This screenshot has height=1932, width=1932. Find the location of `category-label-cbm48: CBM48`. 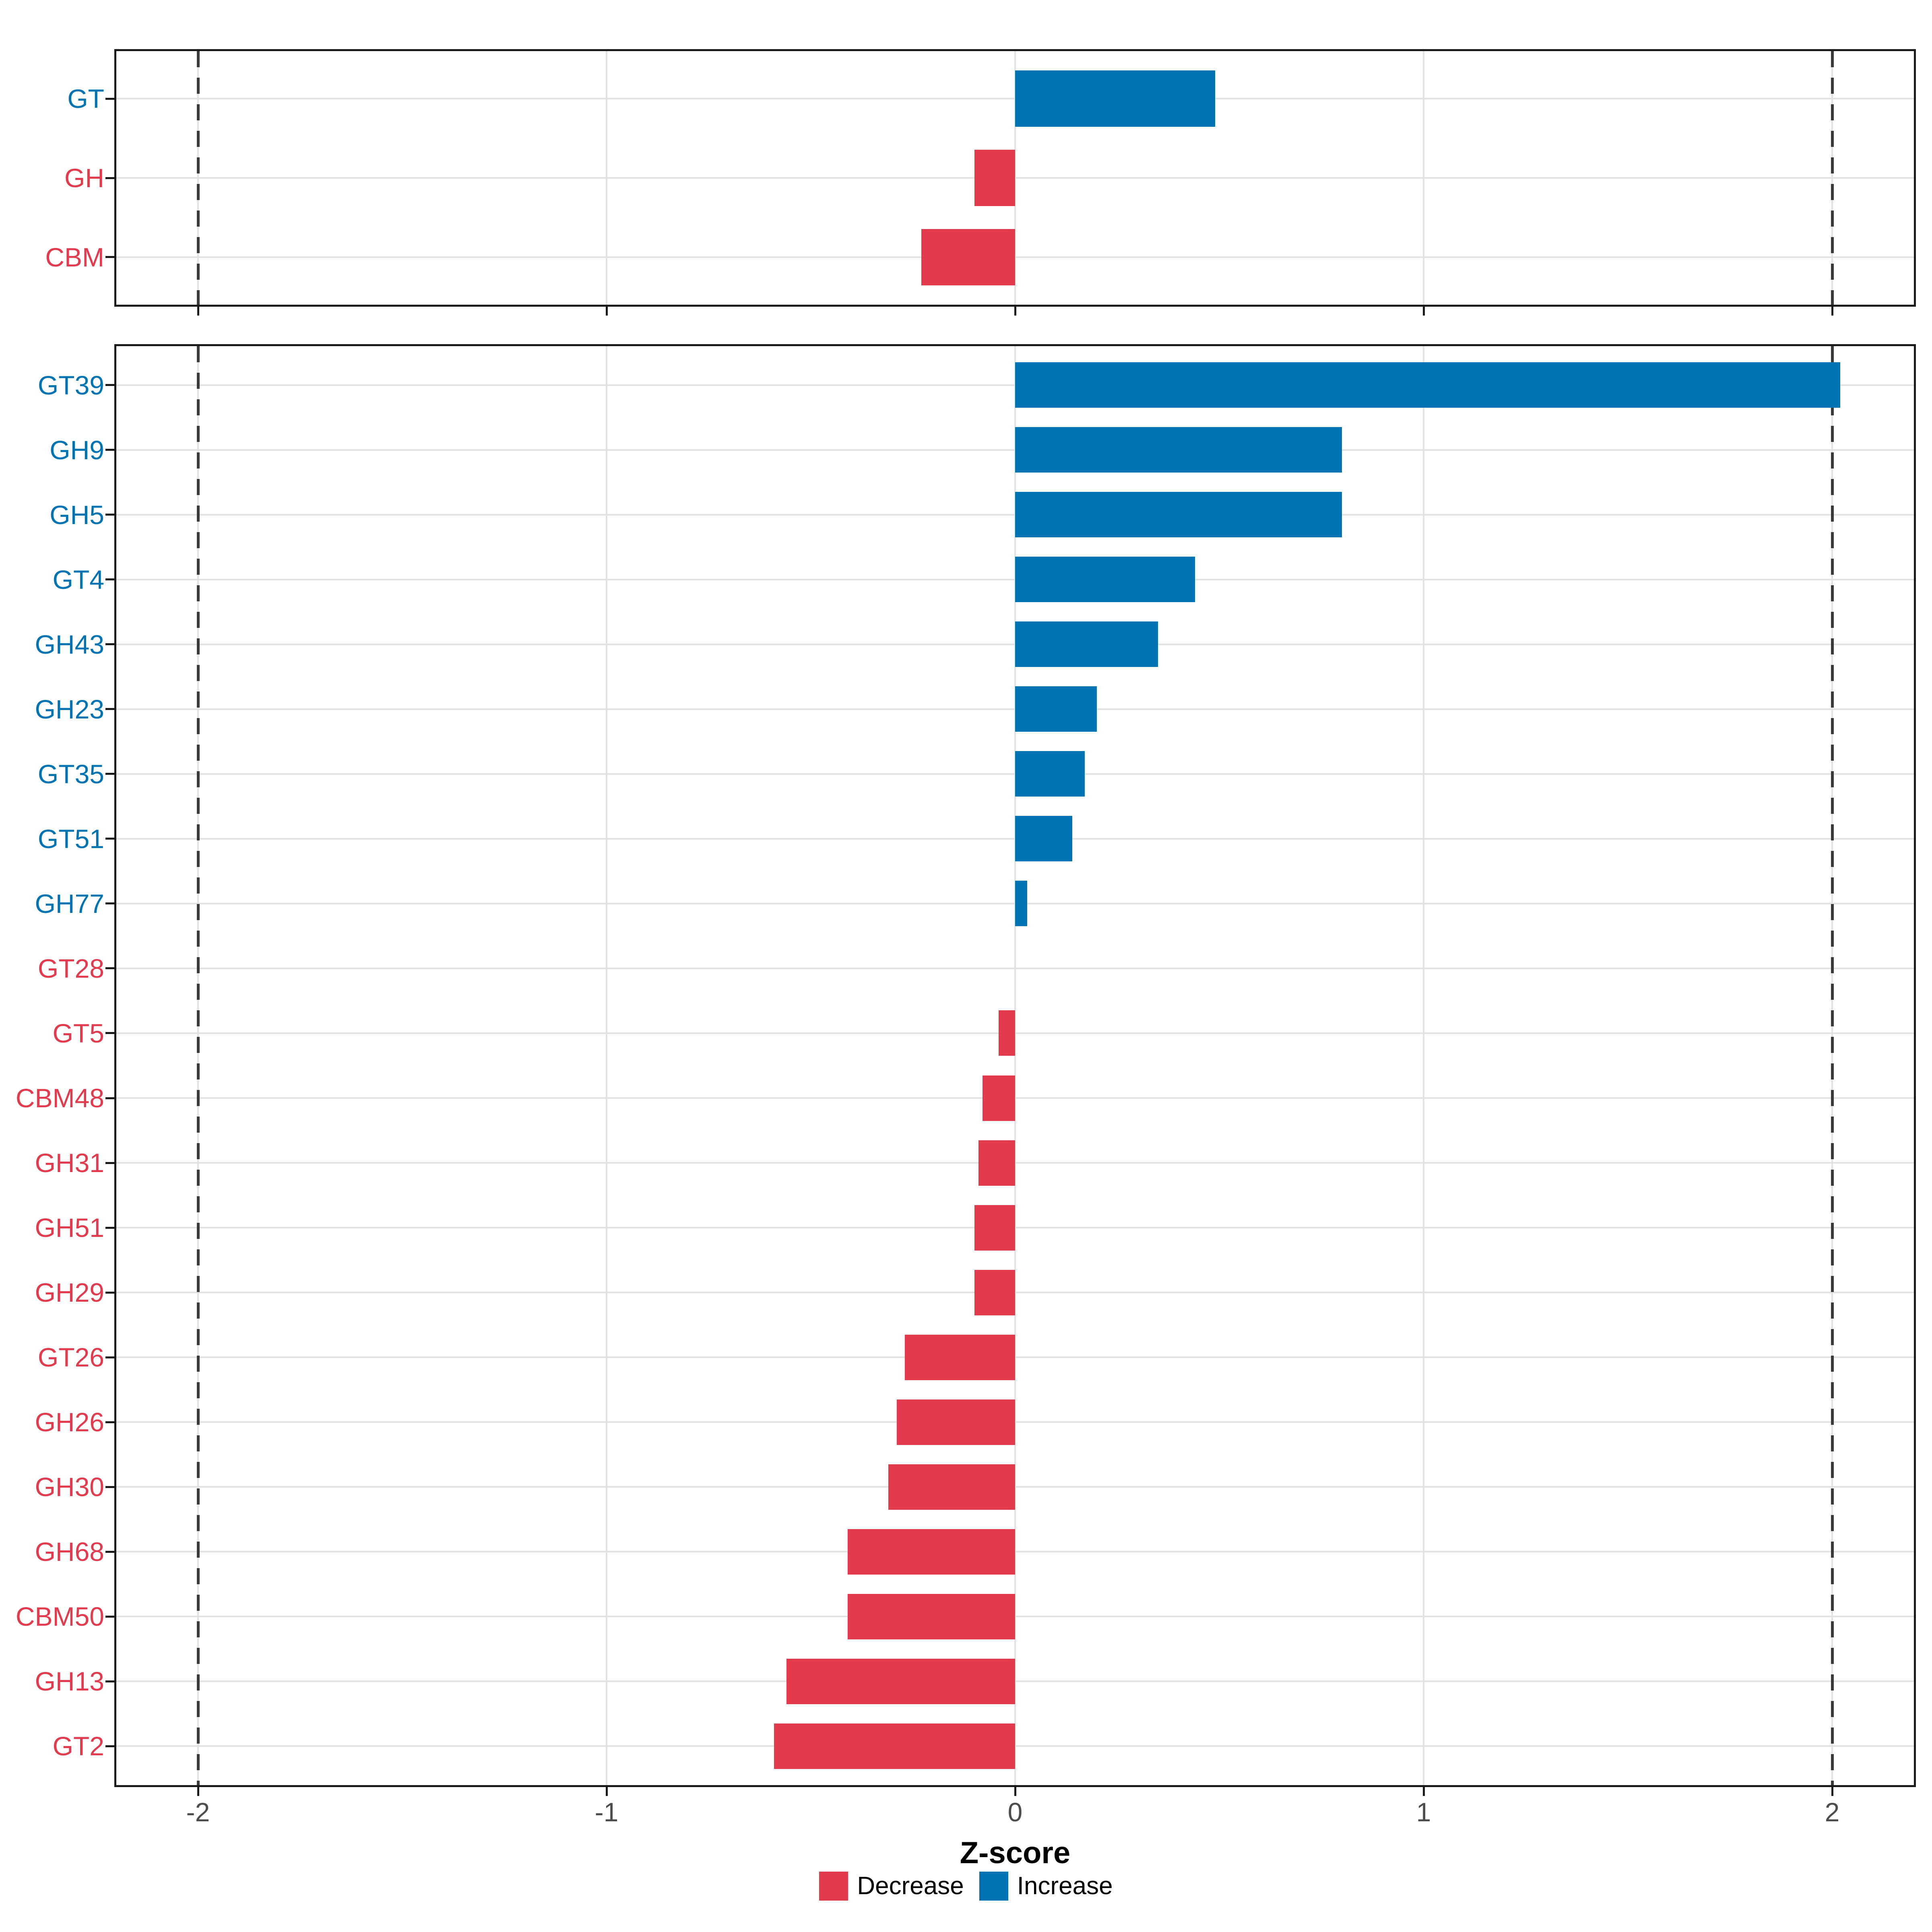

category-label-cbm48: CBM48 is located at coordinates (59, 1098).